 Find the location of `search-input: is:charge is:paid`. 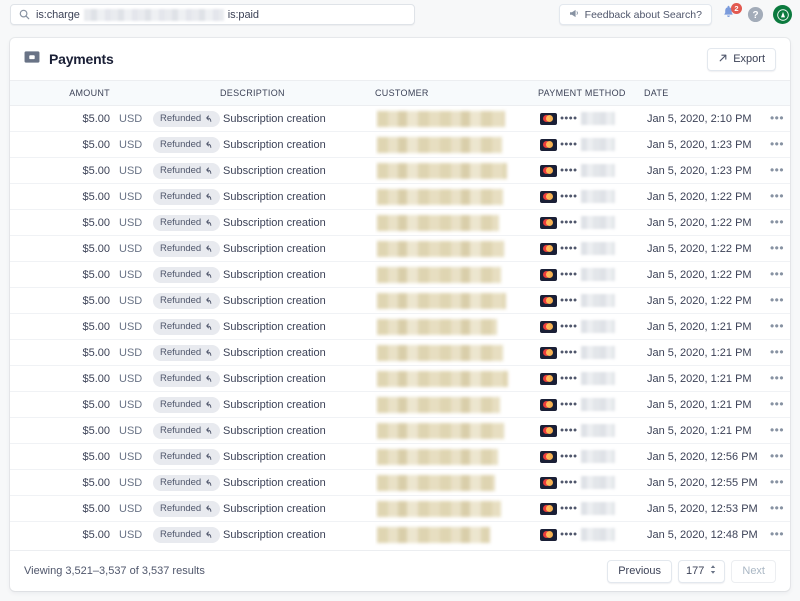

search-input: is:charge is:paid is located at coordinates (212, 14).